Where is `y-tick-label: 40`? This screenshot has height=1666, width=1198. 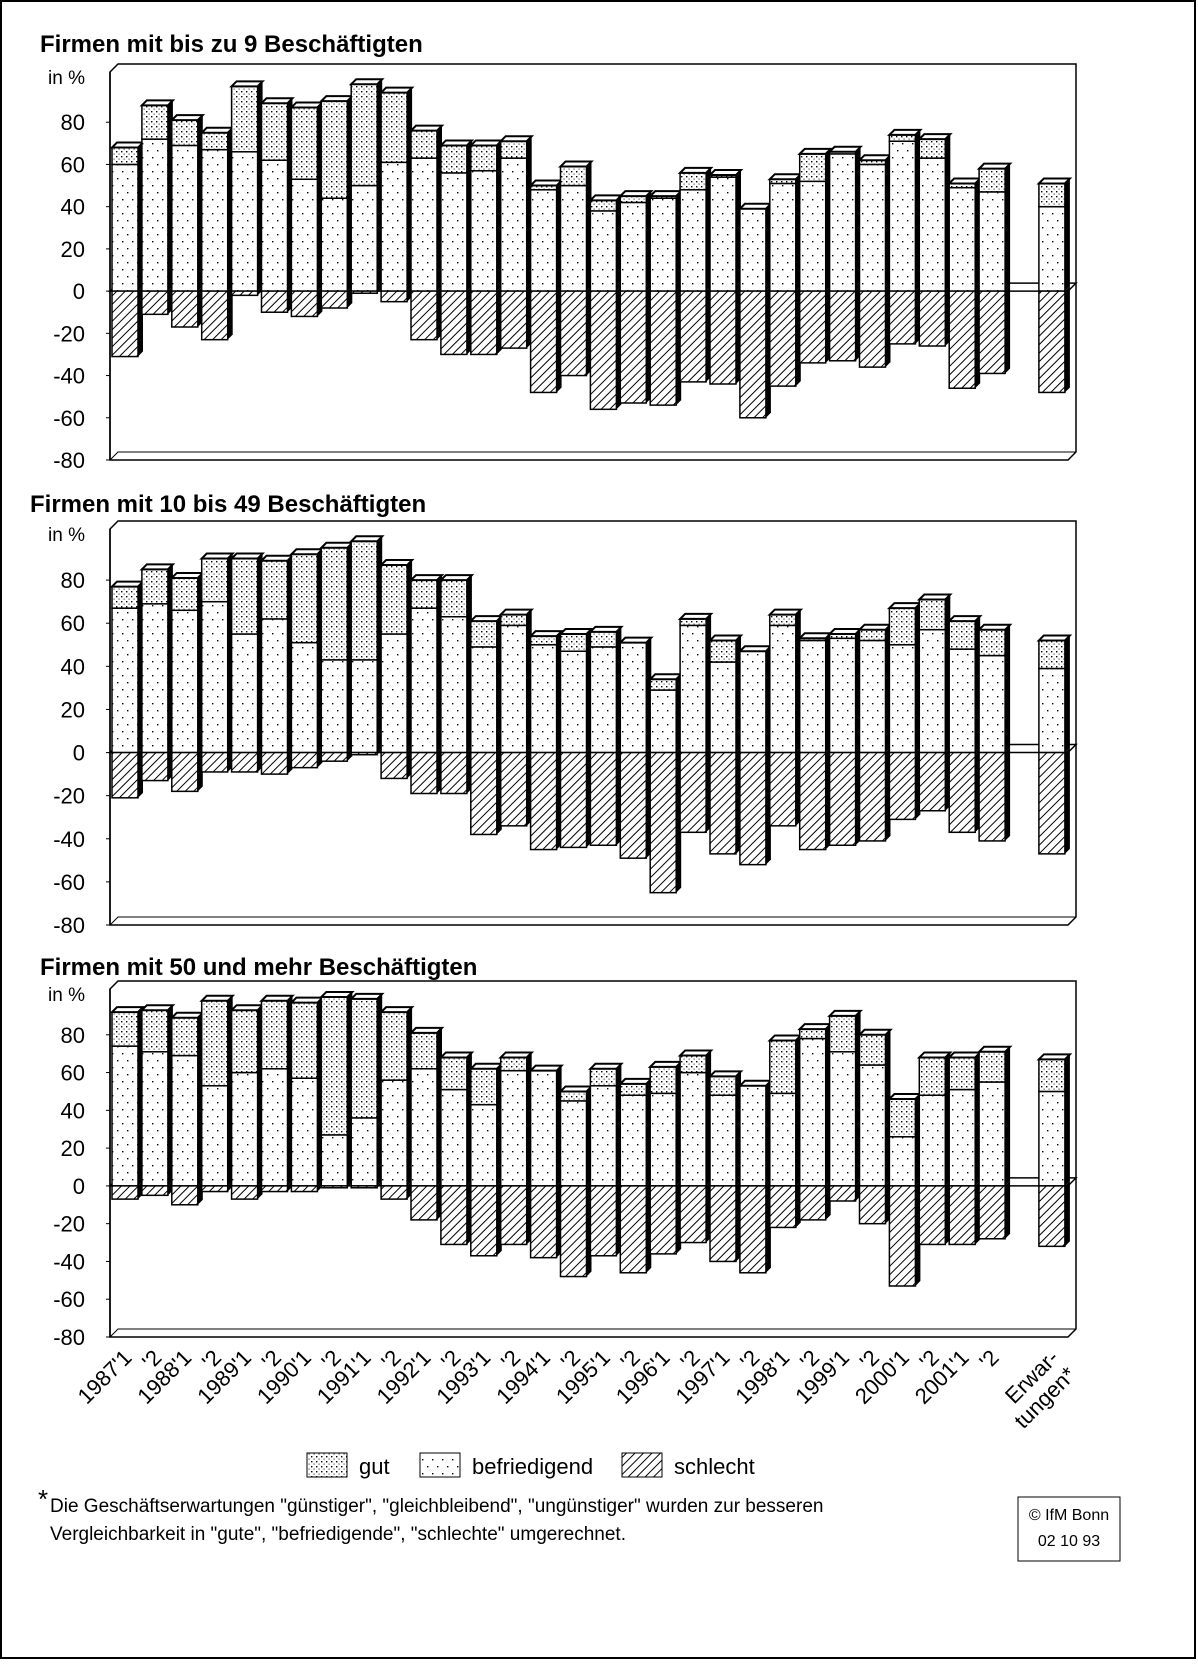 y-tick-label: 40 is located at coordinates (73, 1110).